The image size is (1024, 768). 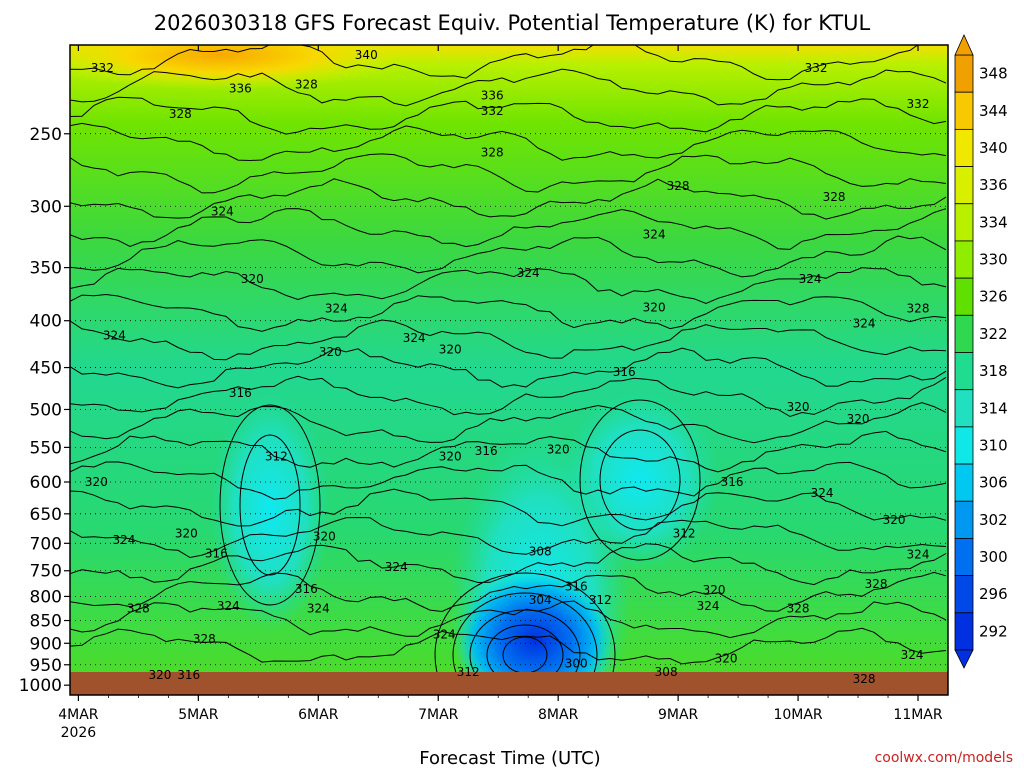 I want to click on colorbar-label: 302, so click(x=993, y=520).